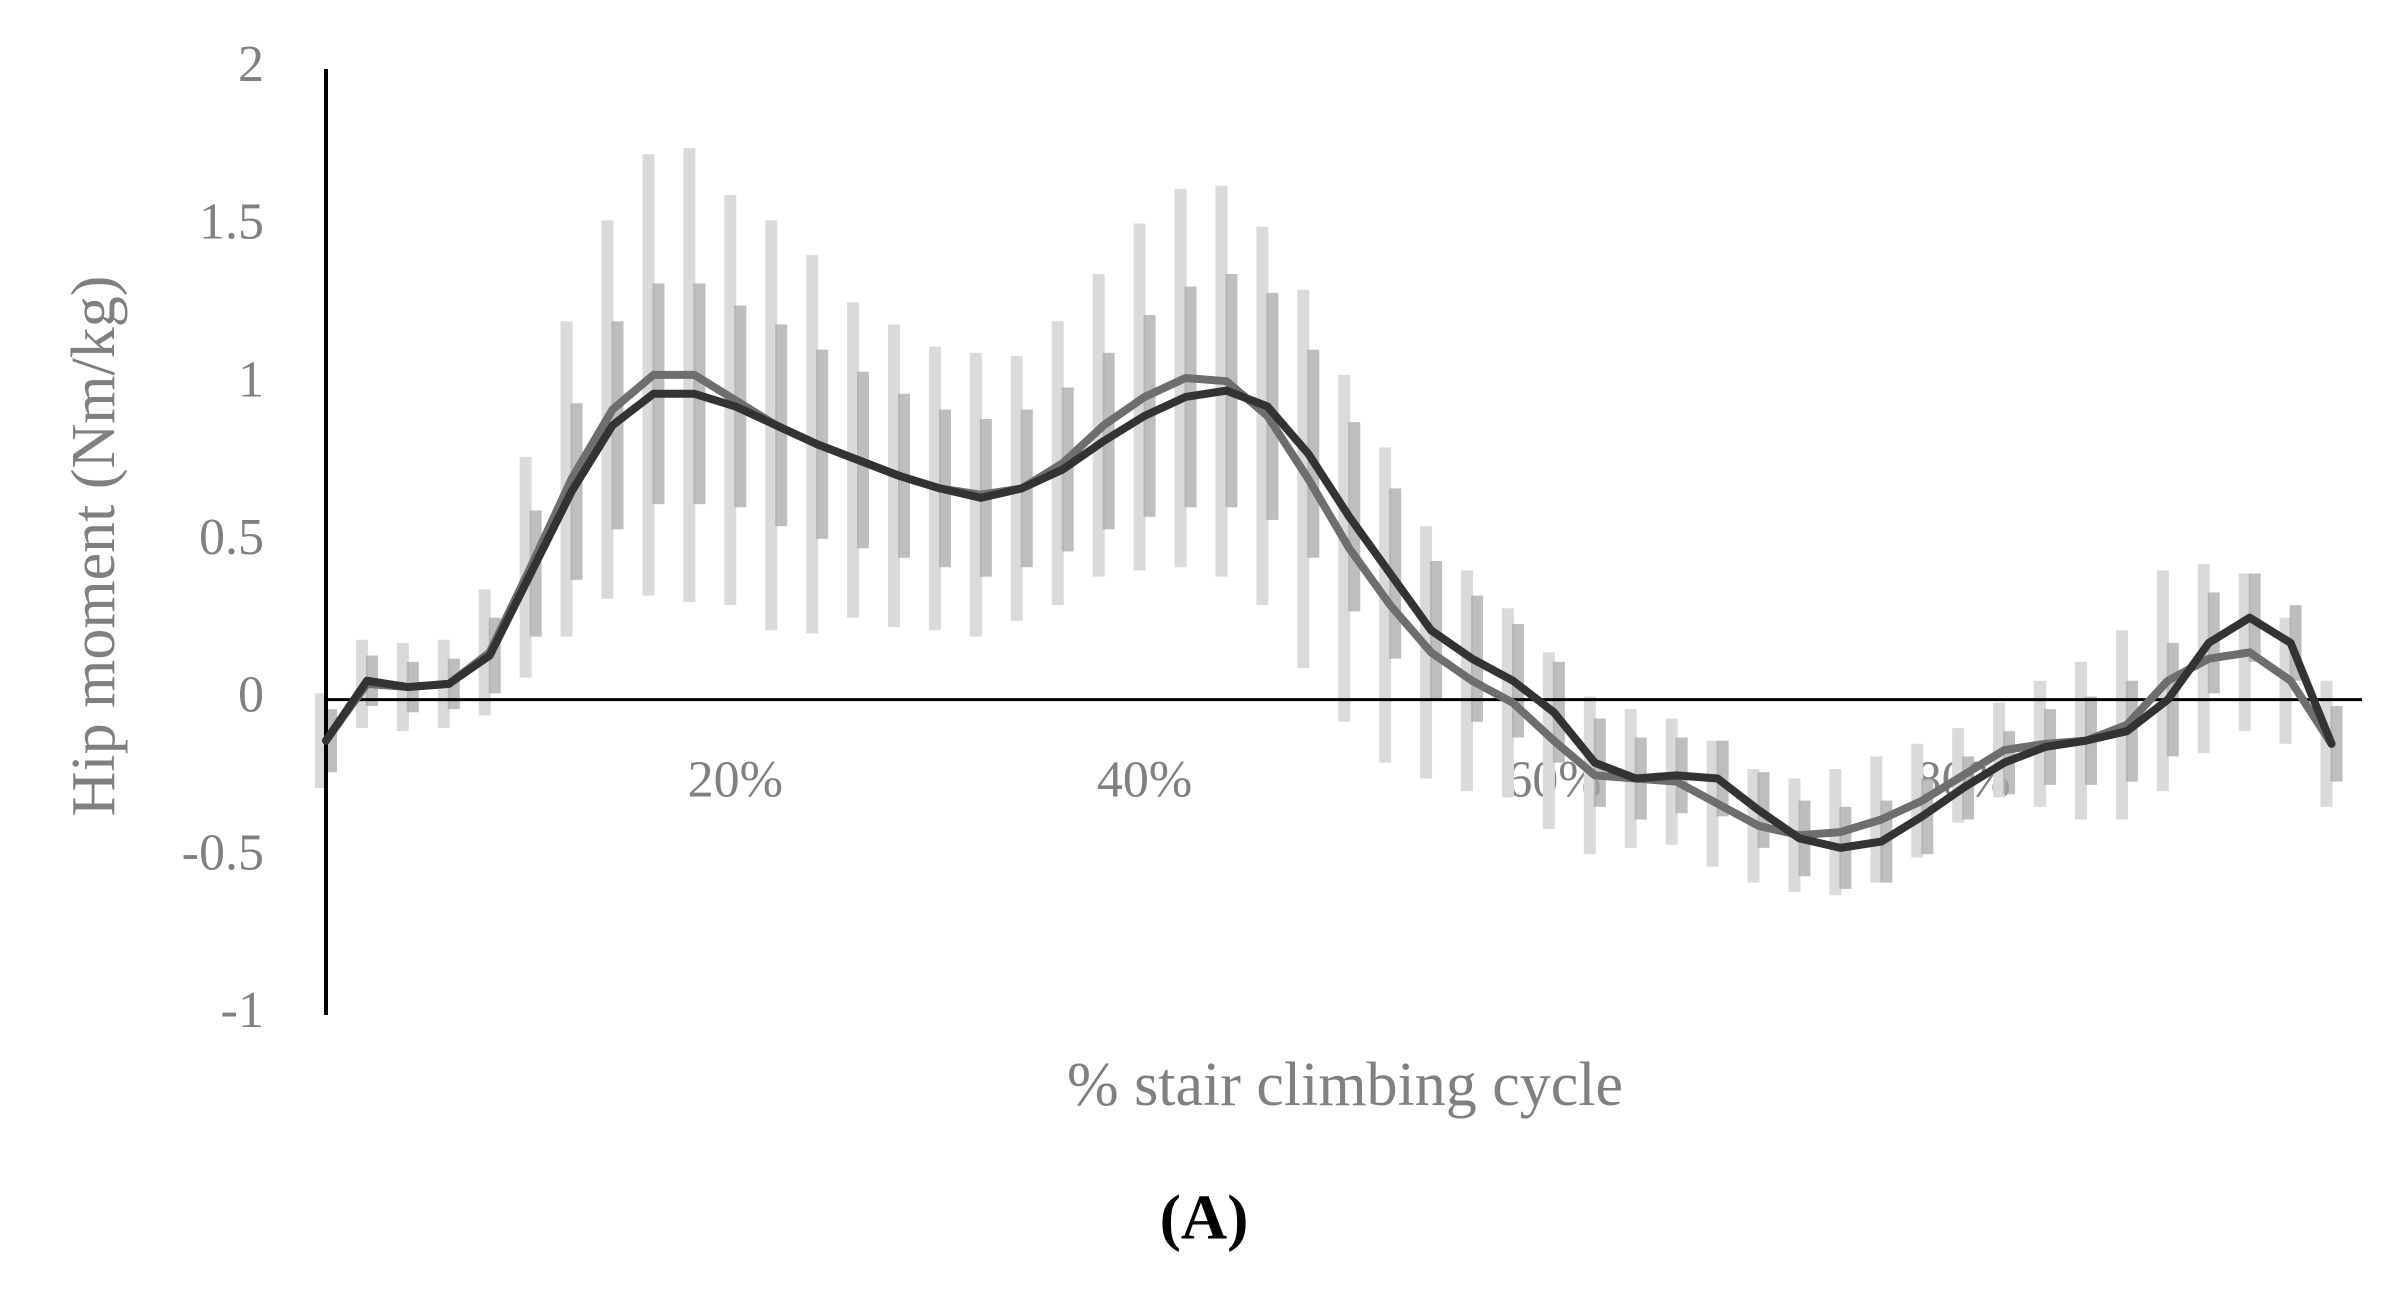 The width and height of the screenshot is (2386, 1294). What do you see at coordinates (251, 64) in the screenshot?
I see `y-tick-label: 2` at bounding box center [251, 64].